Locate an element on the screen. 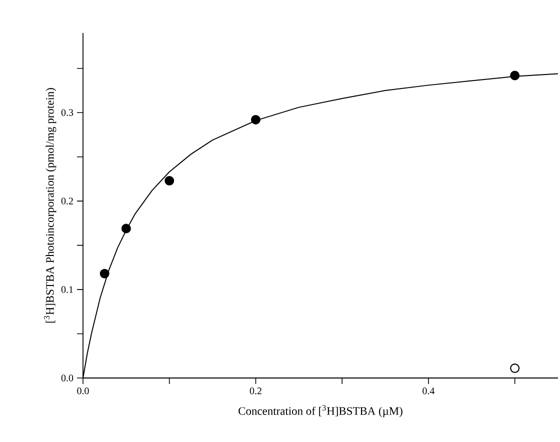  y-tick-label: 0.0 is located at coordinates (67, 378).